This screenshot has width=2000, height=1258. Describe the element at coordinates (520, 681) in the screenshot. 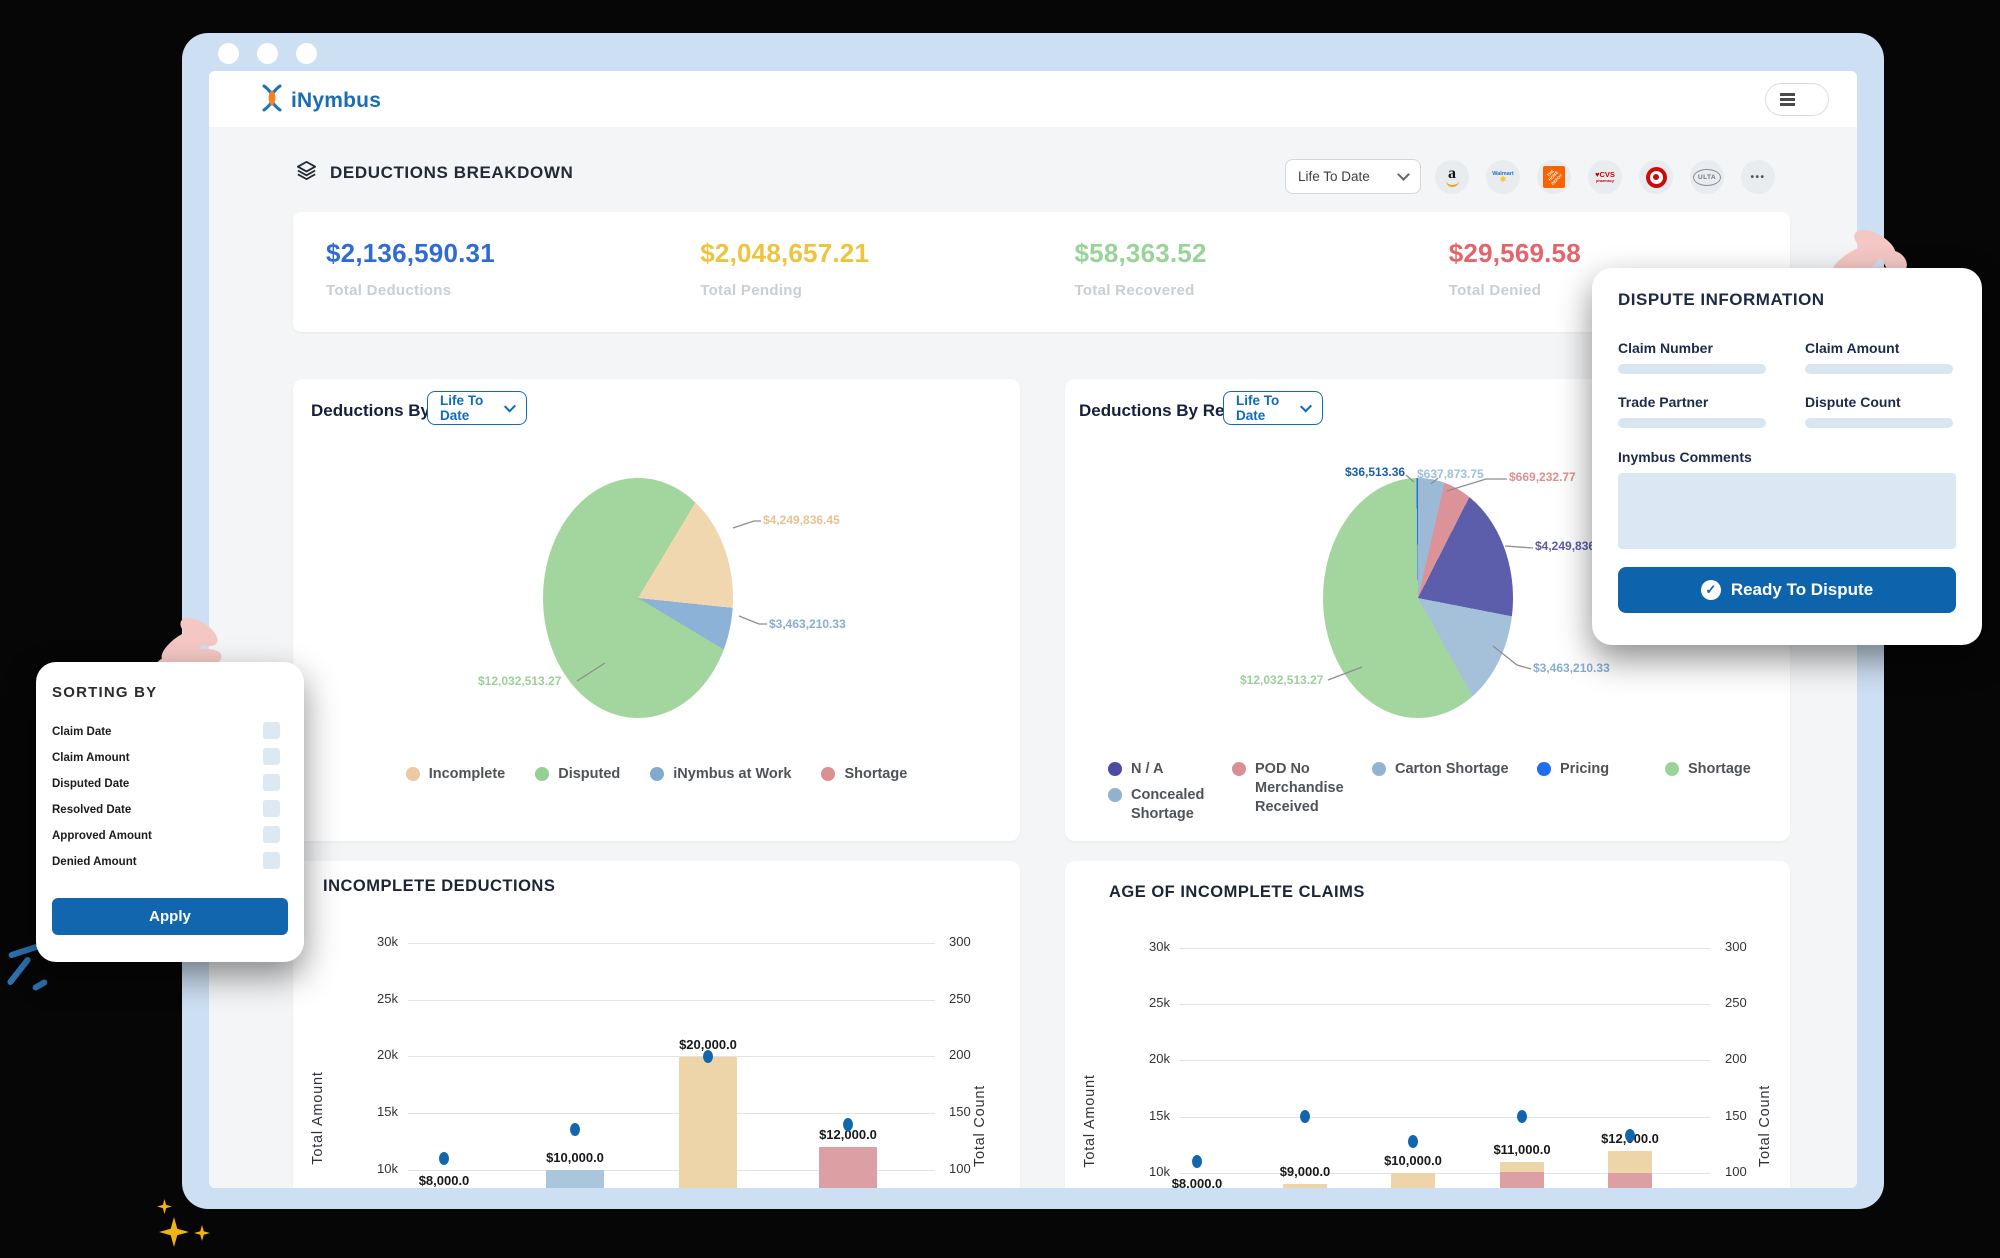

I see `callout-disputed: $12,032,513.27` at that location.